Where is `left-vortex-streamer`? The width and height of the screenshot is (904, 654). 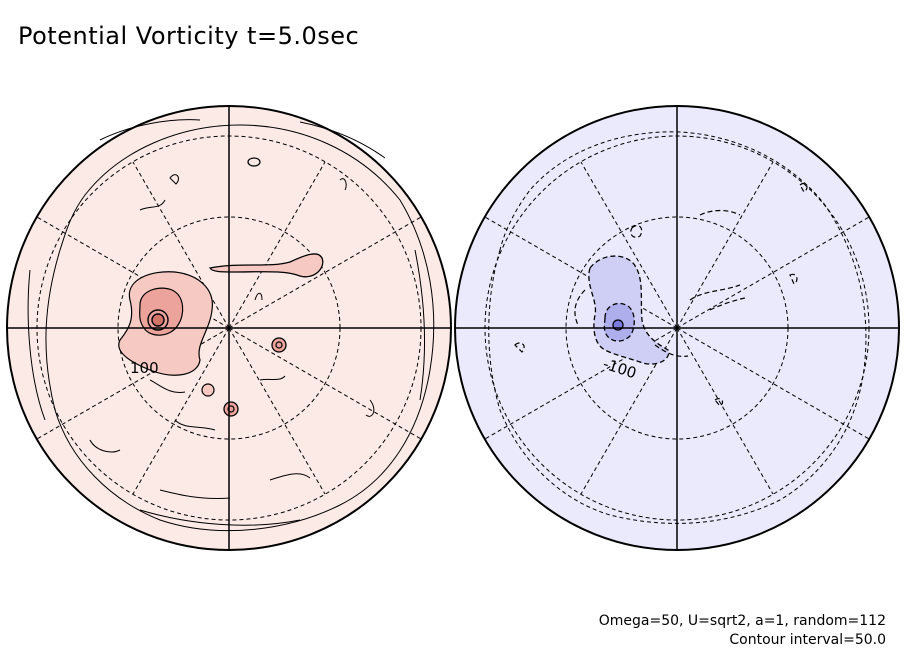 left-vortex-streamer is located at coordinates (266, 265).